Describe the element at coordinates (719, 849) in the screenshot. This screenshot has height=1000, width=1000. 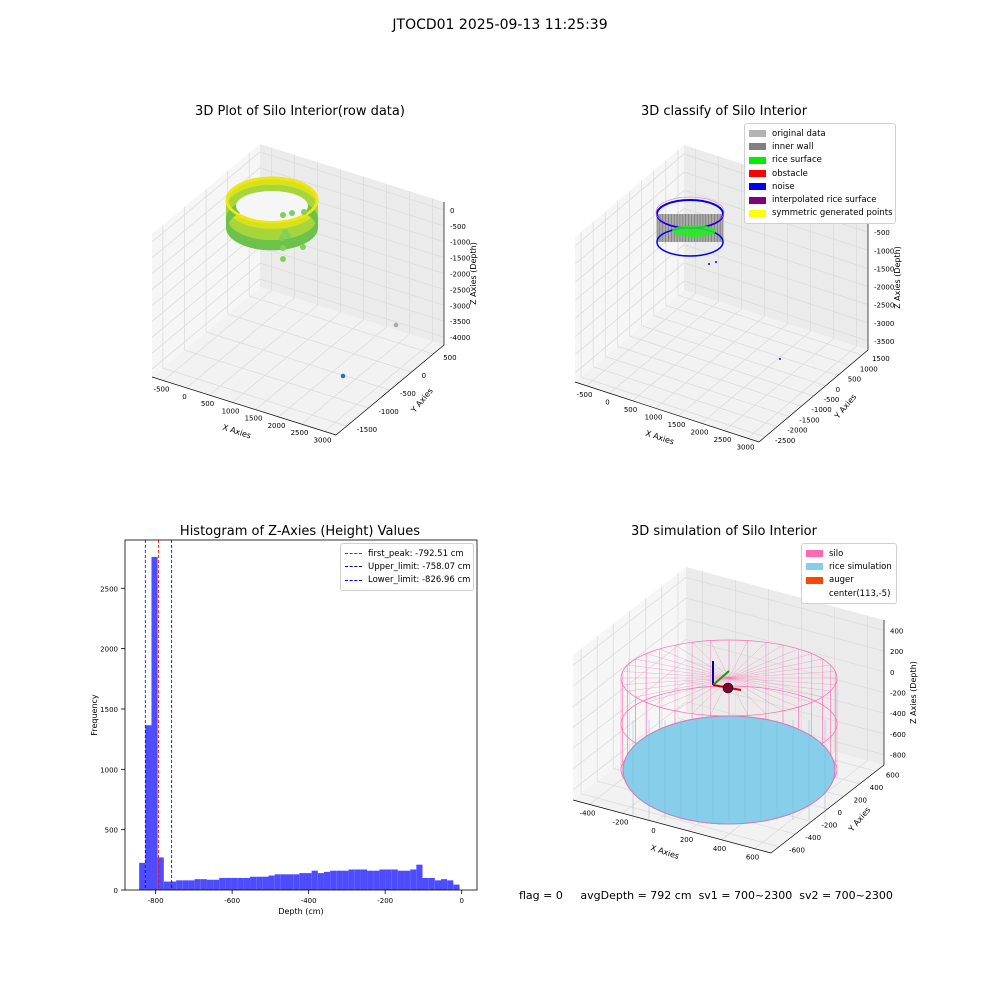
I see `x-tick-label: 400` at that location.